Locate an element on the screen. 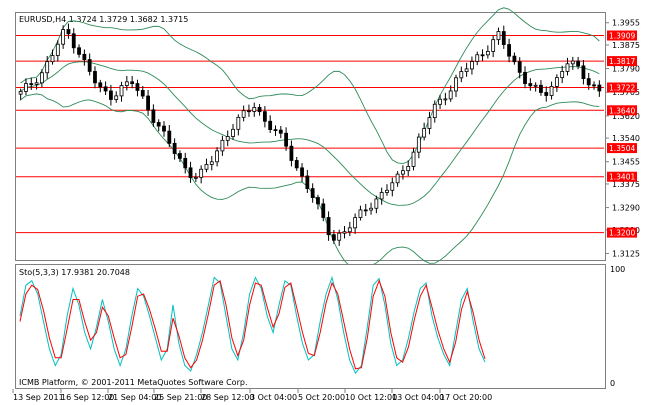  price-tick-label: 1.3790 is located at coordinates (626, 69).